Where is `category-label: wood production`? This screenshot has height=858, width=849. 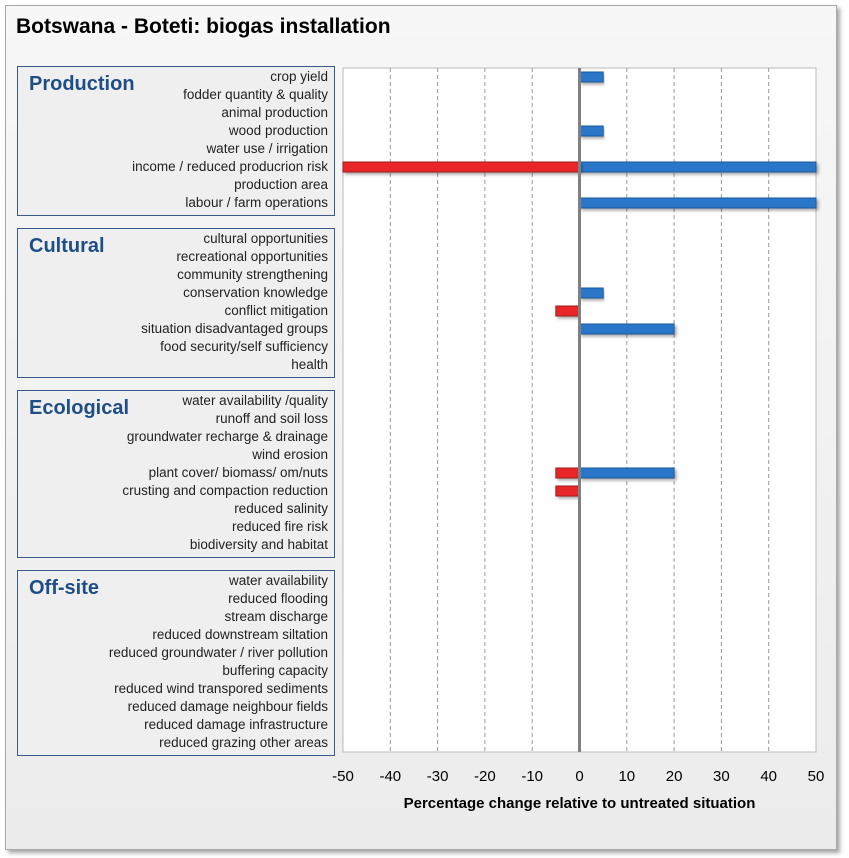
category-label: wood production is located at coordinates (278, 130).